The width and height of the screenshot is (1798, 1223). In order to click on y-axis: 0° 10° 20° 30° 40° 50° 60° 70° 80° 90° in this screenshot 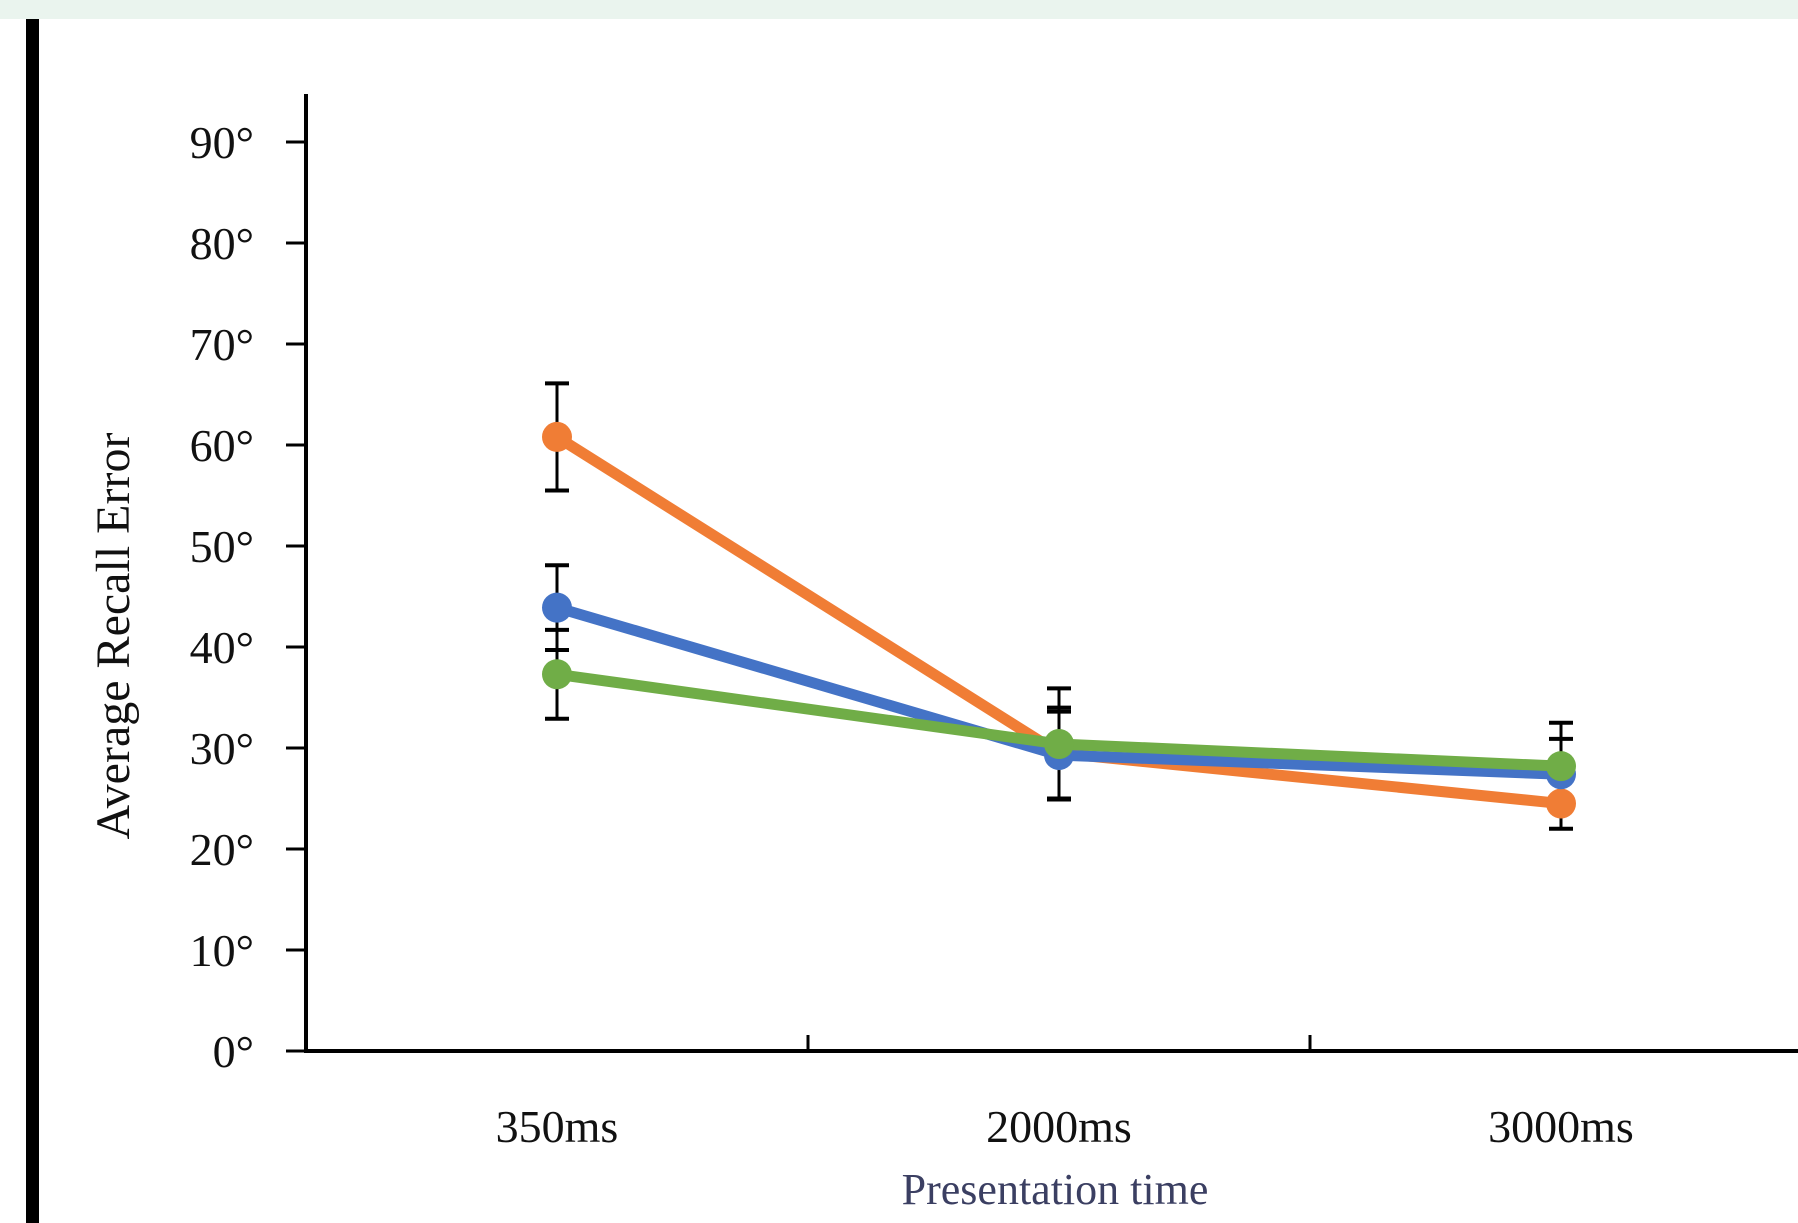, I will do `click(249, 585)`.